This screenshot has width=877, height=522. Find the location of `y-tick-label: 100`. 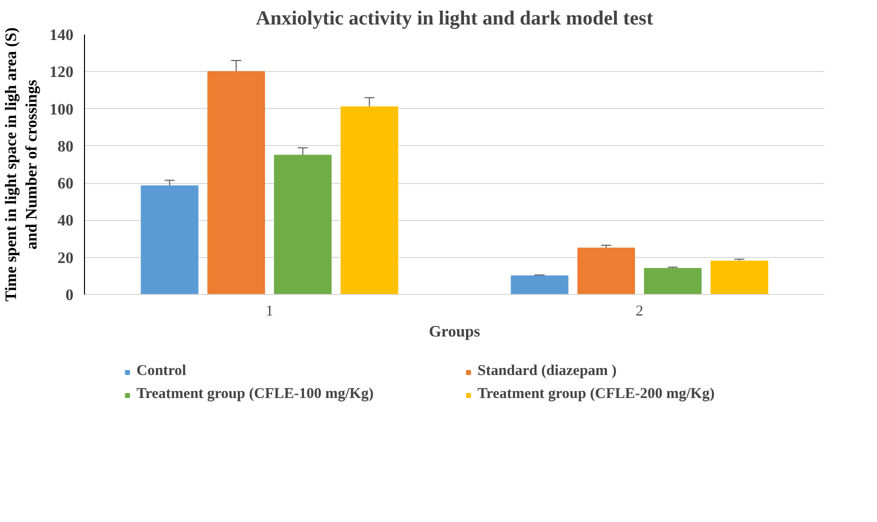

y-tick-label: 100 is located at coordinates (62, 109).